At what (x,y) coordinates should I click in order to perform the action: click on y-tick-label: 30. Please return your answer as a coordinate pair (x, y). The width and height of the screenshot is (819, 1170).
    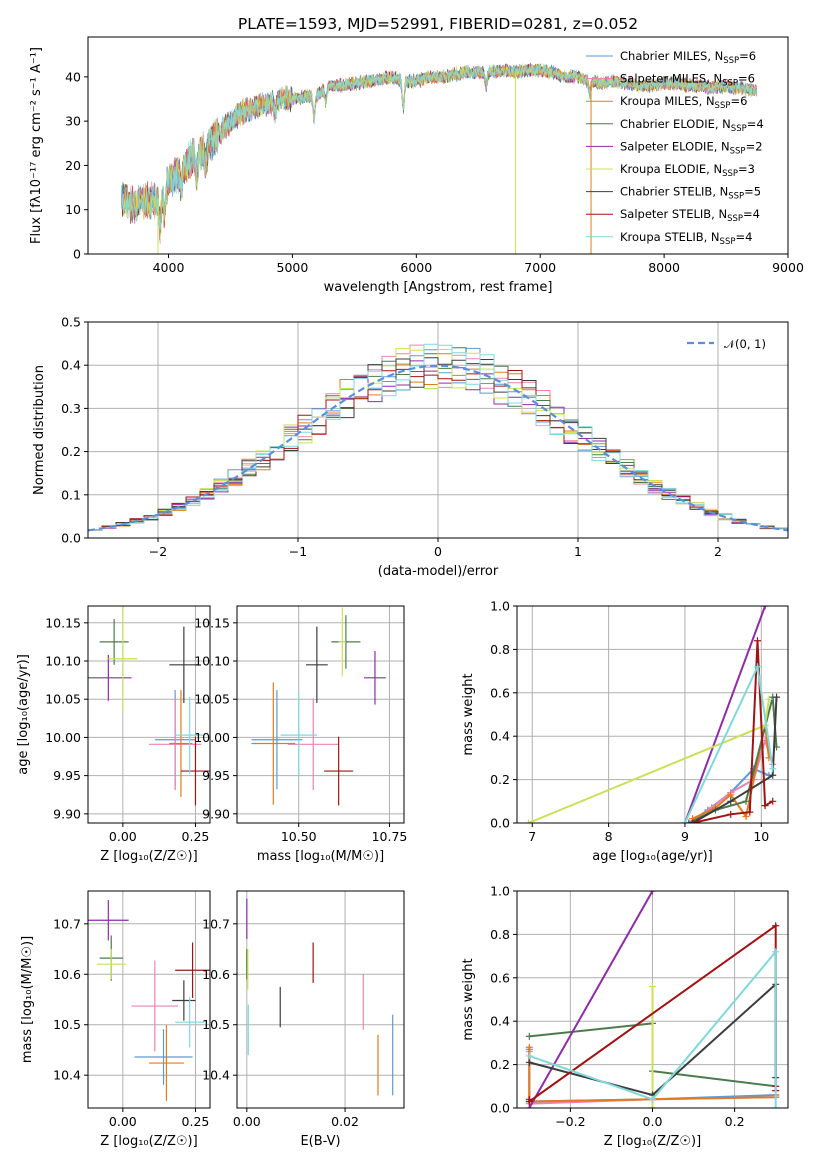
    Looking at the image, I should click on (73, 121).